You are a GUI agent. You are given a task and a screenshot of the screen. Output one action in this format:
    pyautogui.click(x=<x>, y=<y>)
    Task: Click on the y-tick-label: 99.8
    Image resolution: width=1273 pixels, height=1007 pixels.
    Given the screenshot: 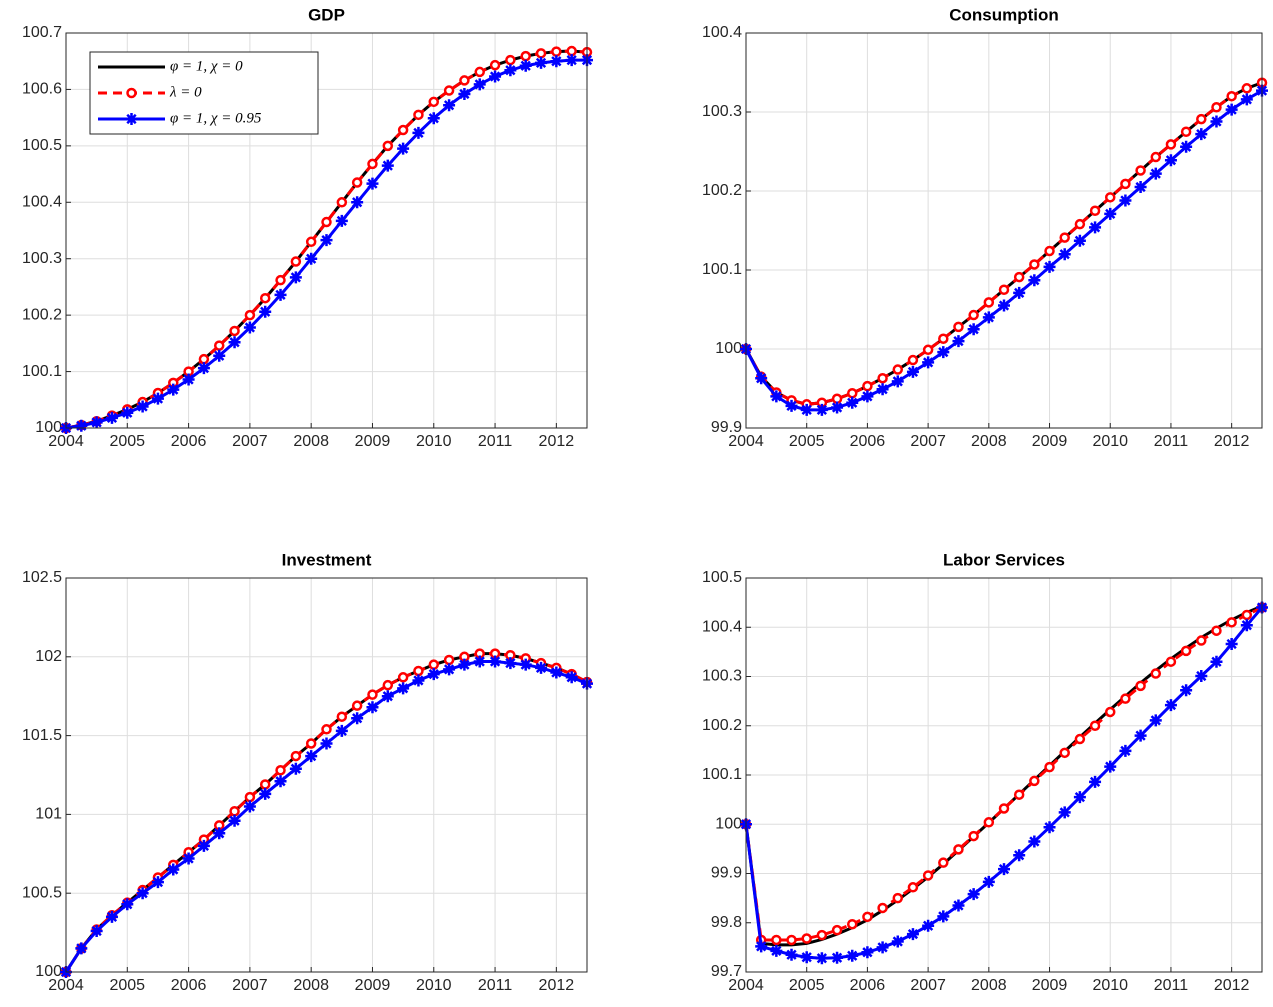 What is the action you would take?
    pyautogui.click(x=726, y=922)
    